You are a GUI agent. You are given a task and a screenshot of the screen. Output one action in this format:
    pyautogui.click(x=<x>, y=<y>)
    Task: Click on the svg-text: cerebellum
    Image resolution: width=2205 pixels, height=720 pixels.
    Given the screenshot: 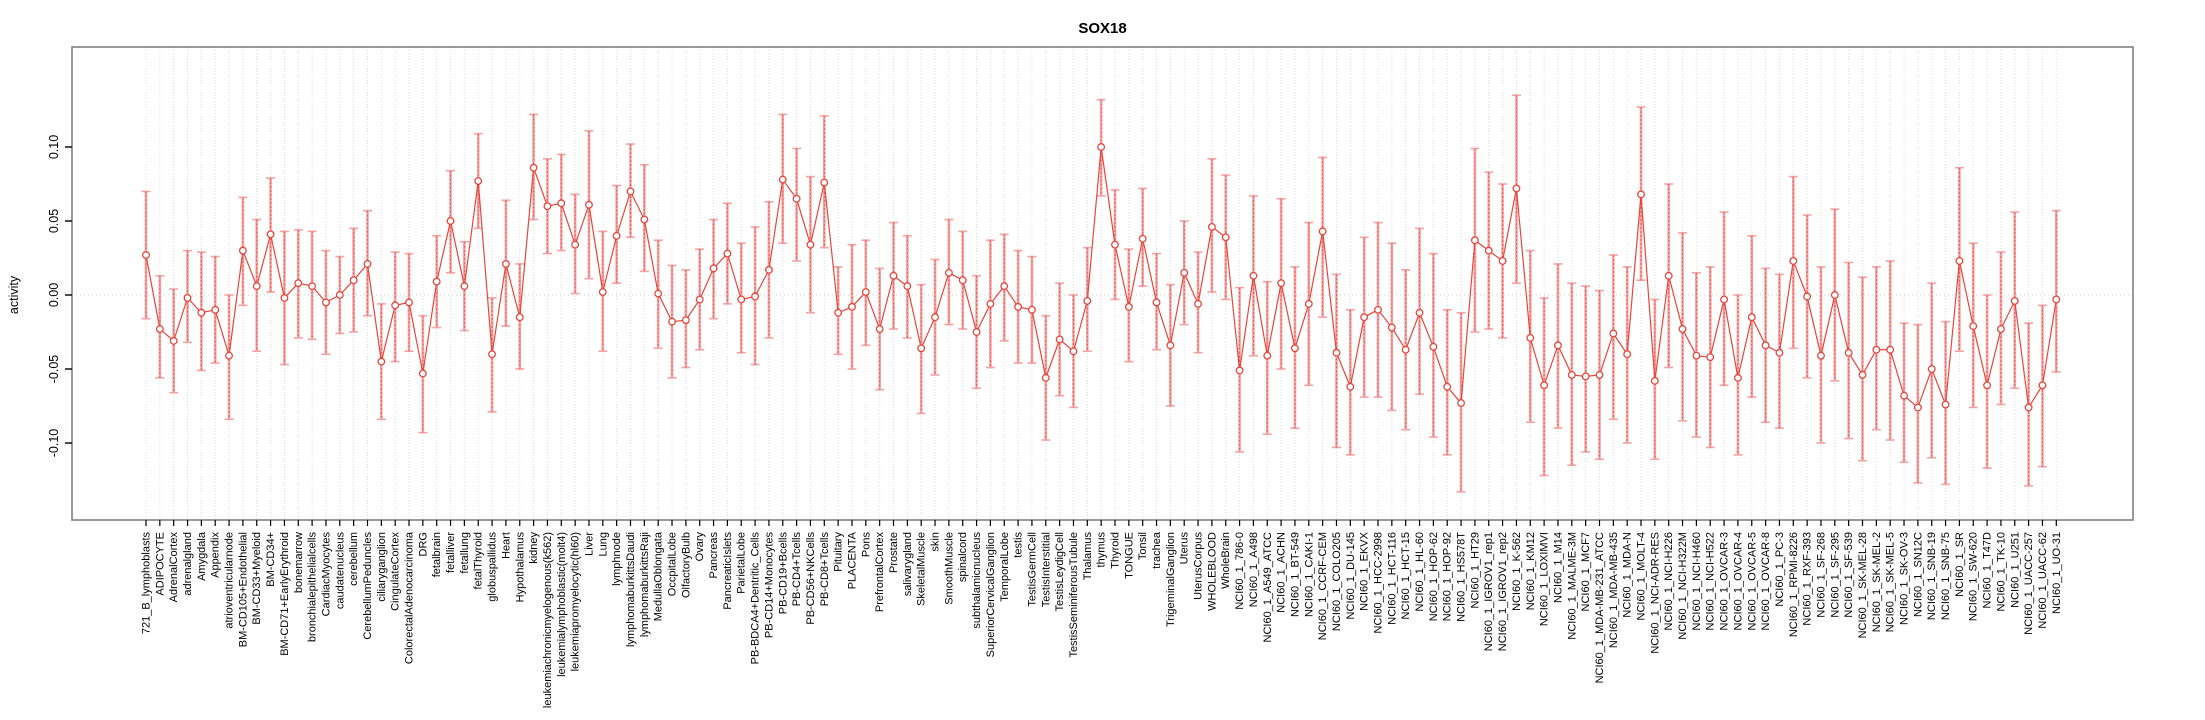 What is the action you would take?
    pyautogui.click(x=354, y=559)
    